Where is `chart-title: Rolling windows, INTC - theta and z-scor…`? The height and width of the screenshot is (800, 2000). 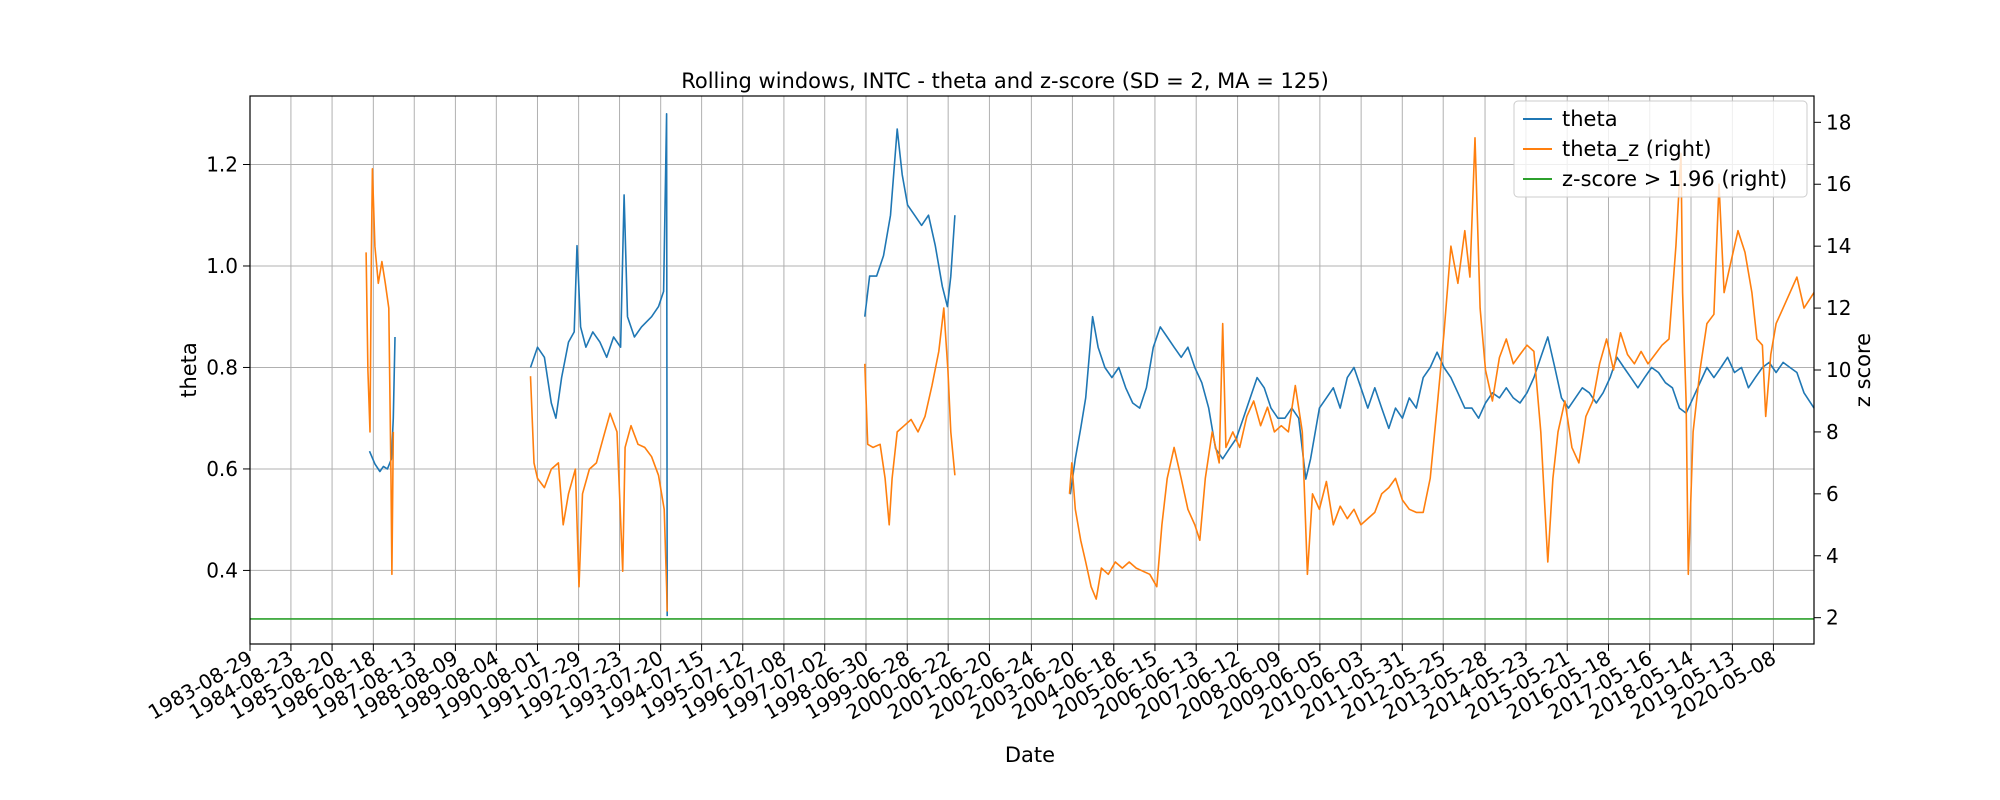
chart-title: Rolling windows, INTC - theta and z-scor… is located at coordinates (1005, 81).